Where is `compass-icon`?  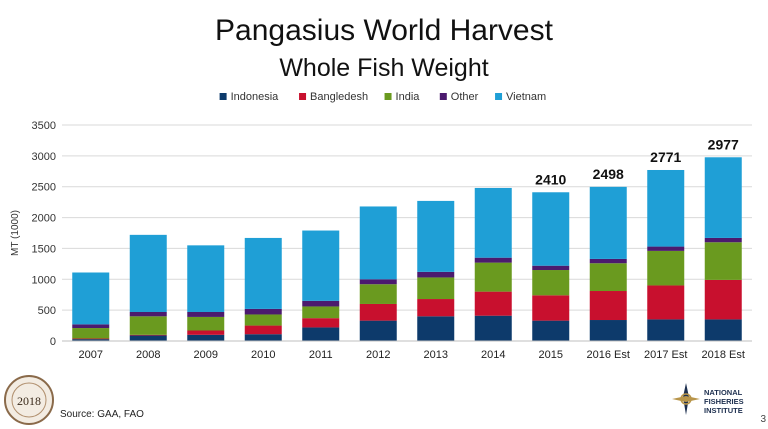 compass-icon is located at coordinates (686, 399).